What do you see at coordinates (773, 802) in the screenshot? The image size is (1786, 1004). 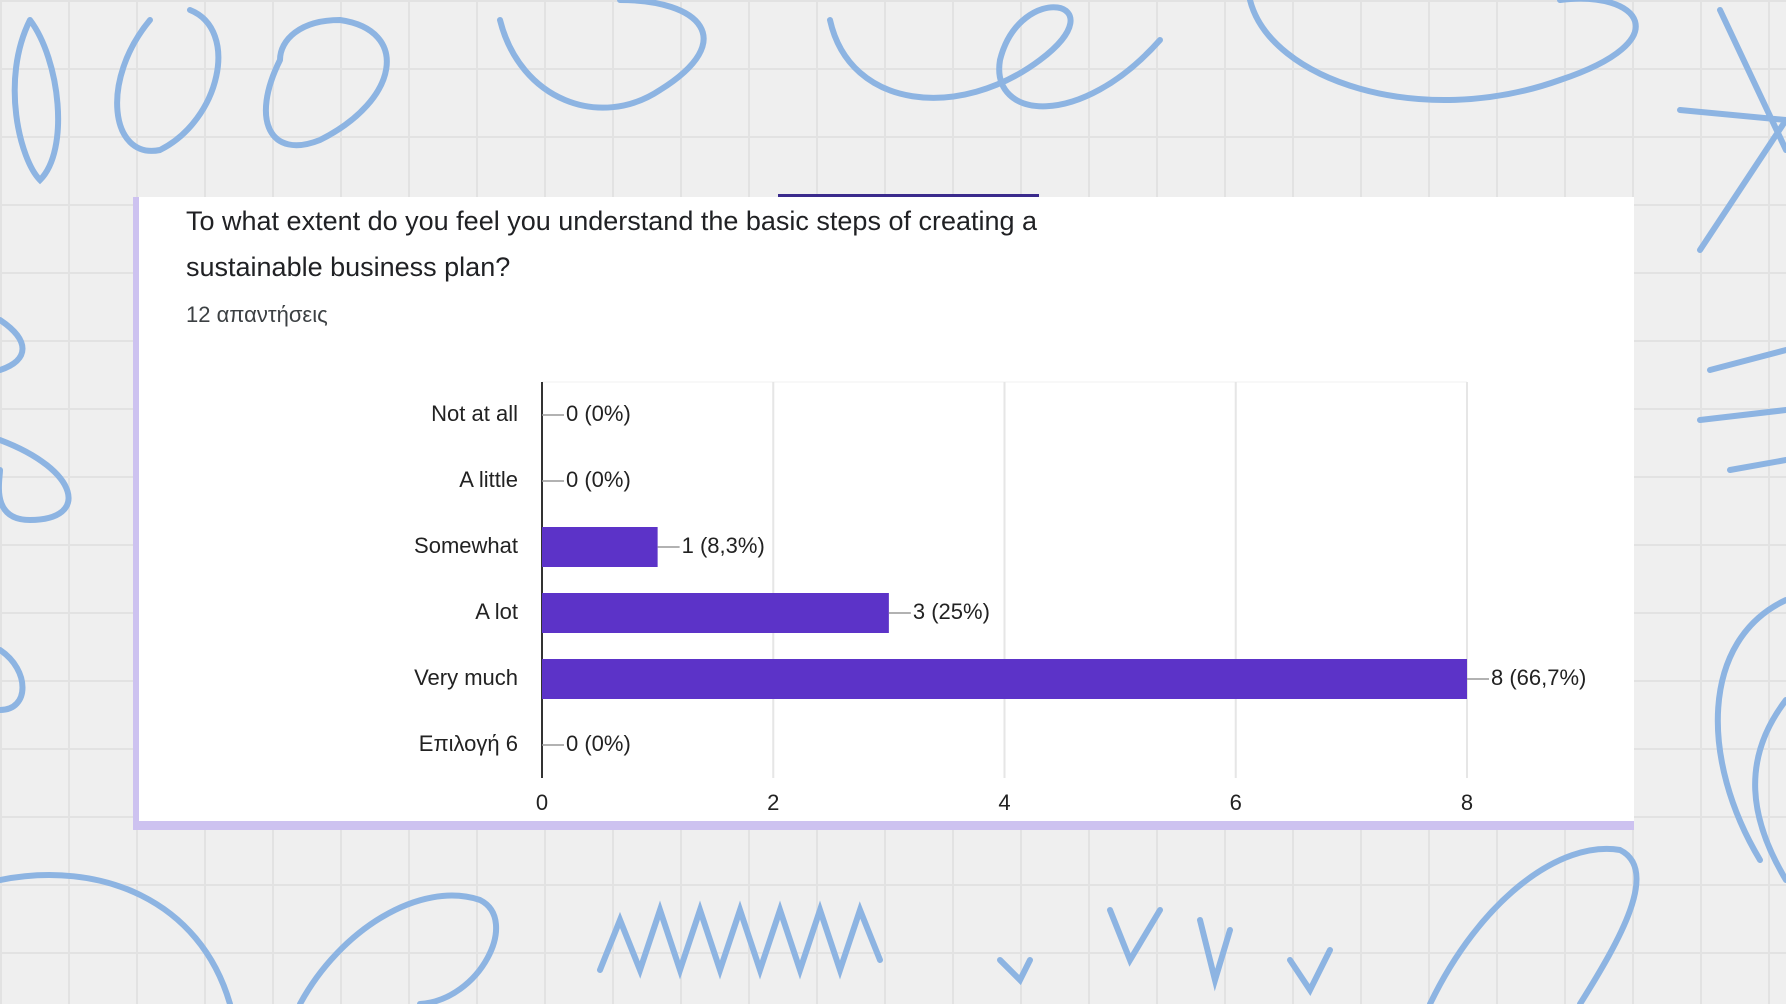 I see `x-tick-label: 2` at bounding box center [773, 802].